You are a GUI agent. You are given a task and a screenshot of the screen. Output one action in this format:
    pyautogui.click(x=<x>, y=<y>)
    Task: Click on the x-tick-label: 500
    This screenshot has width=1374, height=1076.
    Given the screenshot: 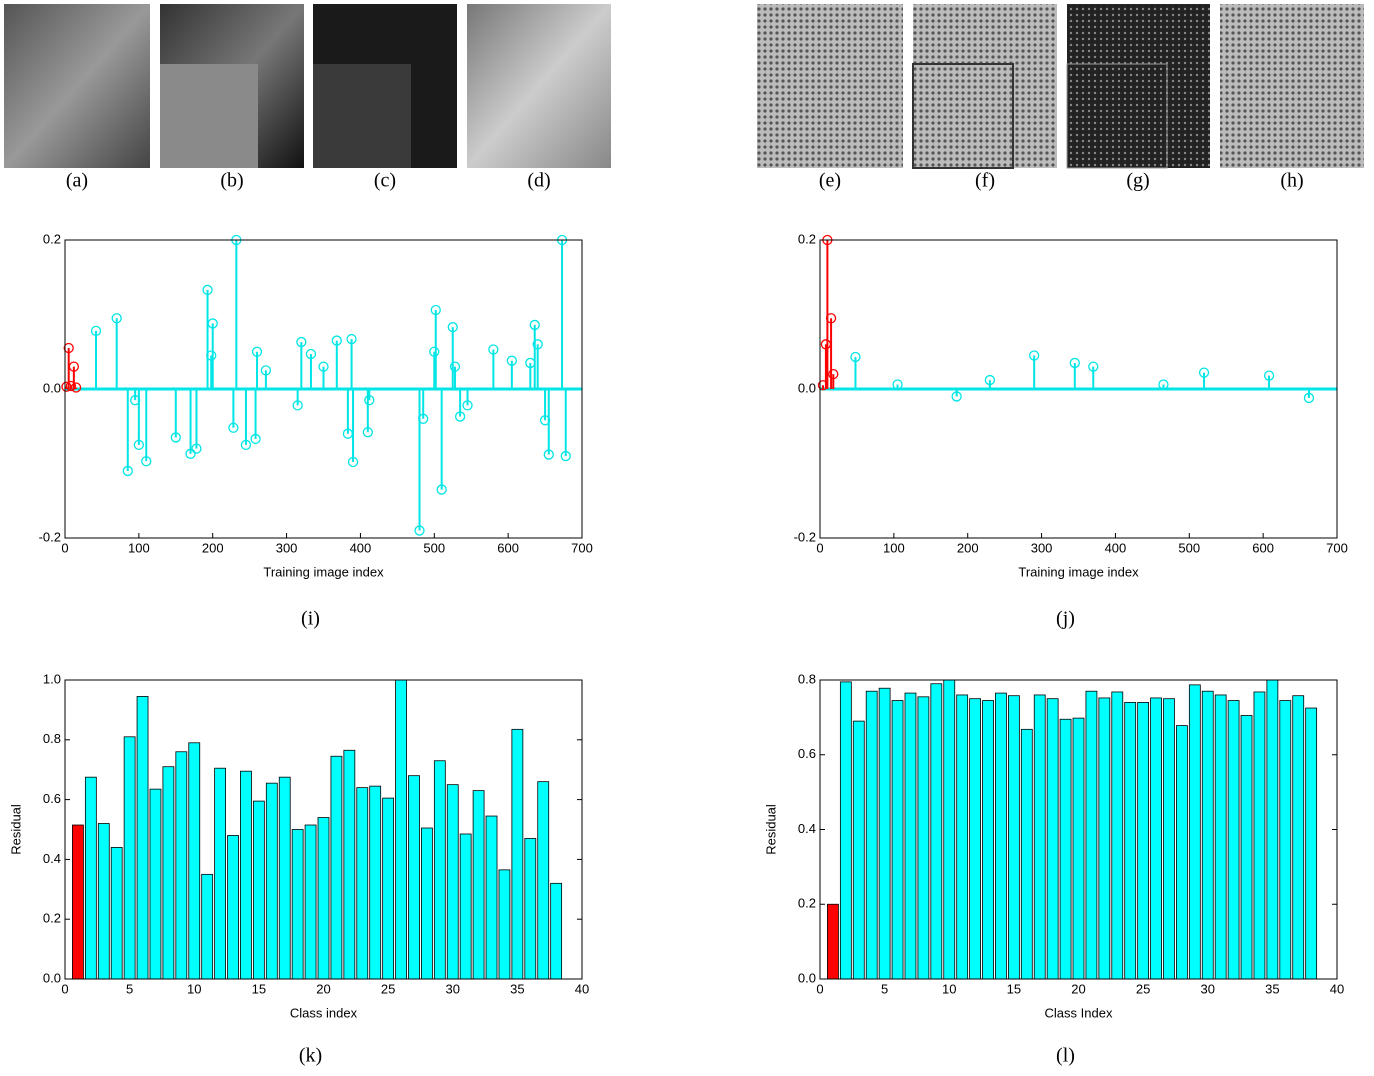 What is the action you would take?
    pyautogui.click(x=1189, y=547)
    